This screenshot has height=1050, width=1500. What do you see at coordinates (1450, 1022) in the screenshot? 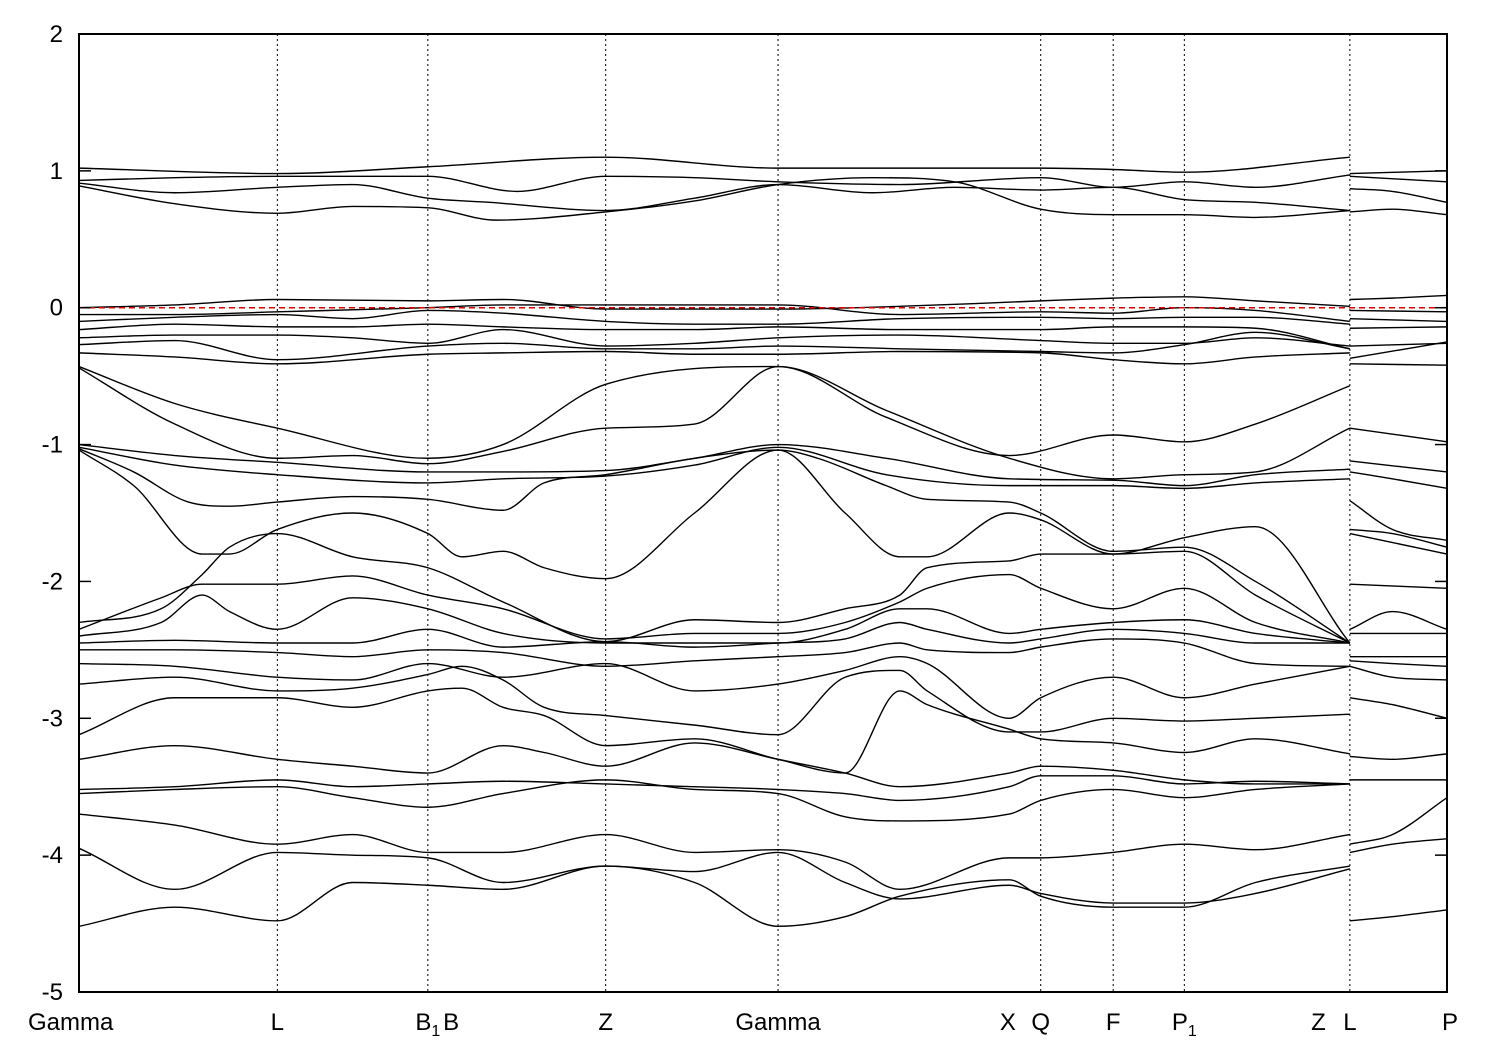
I see `x-tick-label: P` at bounding box center [1450, 1022].